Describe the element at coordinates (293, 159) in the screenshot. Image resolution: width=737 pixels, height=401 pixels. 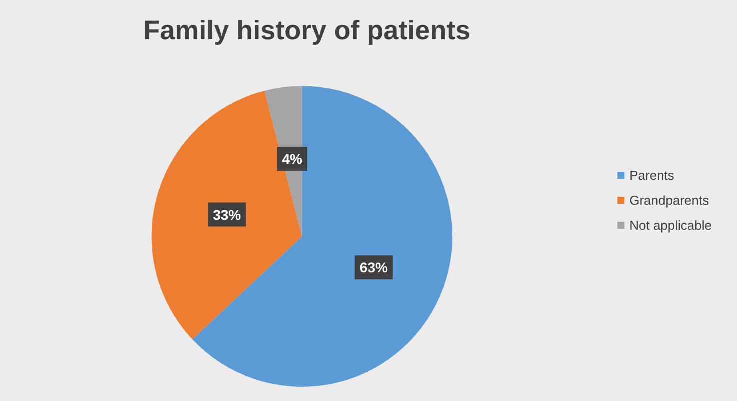
I see `data-label: 4%` at that location.